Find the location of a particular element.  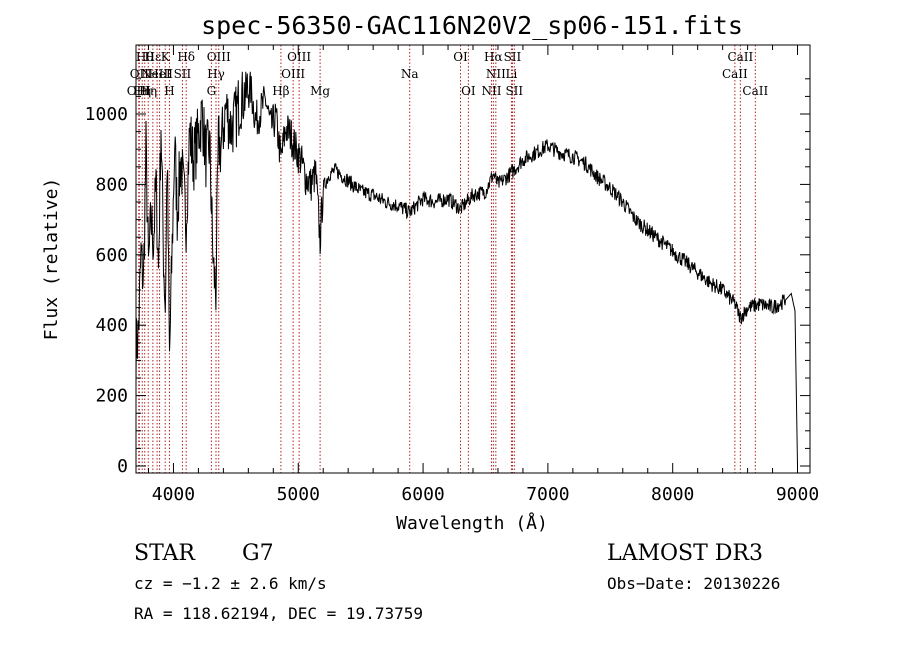

line-label-14: OIII is located at coordinates (219, 57).